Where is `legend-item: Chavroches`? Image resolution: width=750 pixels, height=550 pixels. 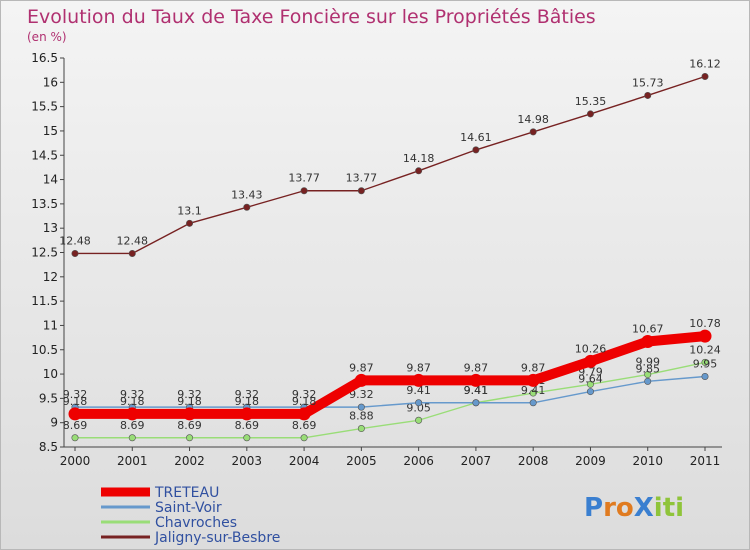 legend-item: Chavroches is located at coordinates (169, 523).